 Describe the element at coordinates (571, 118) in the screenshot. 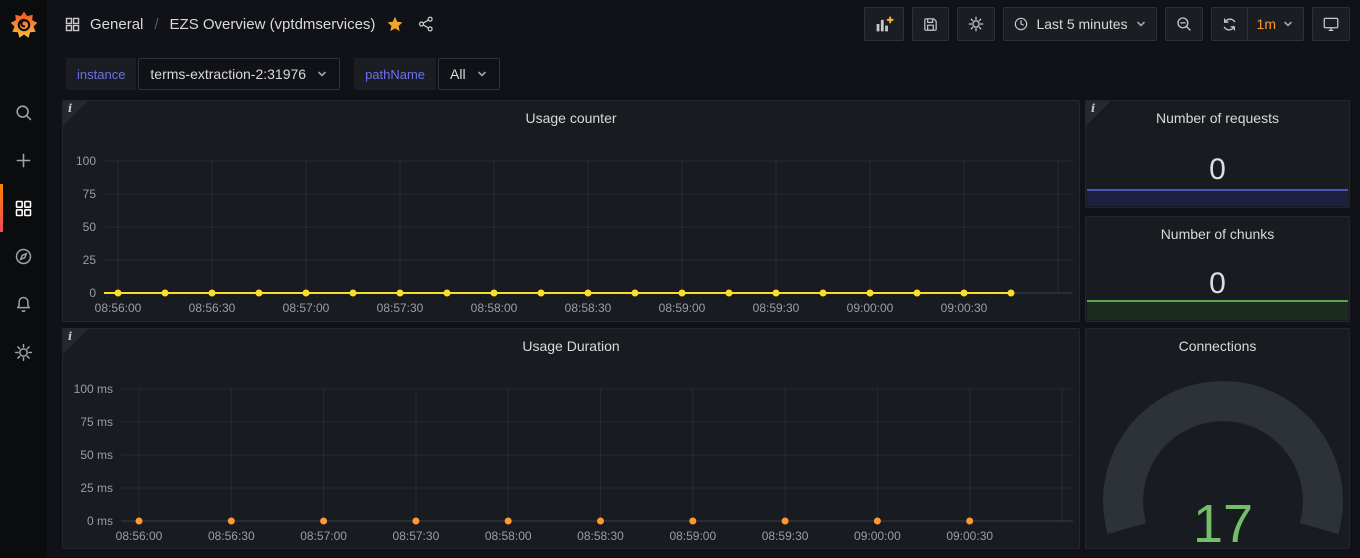

I see `panel-title: Usage counter` at that location.